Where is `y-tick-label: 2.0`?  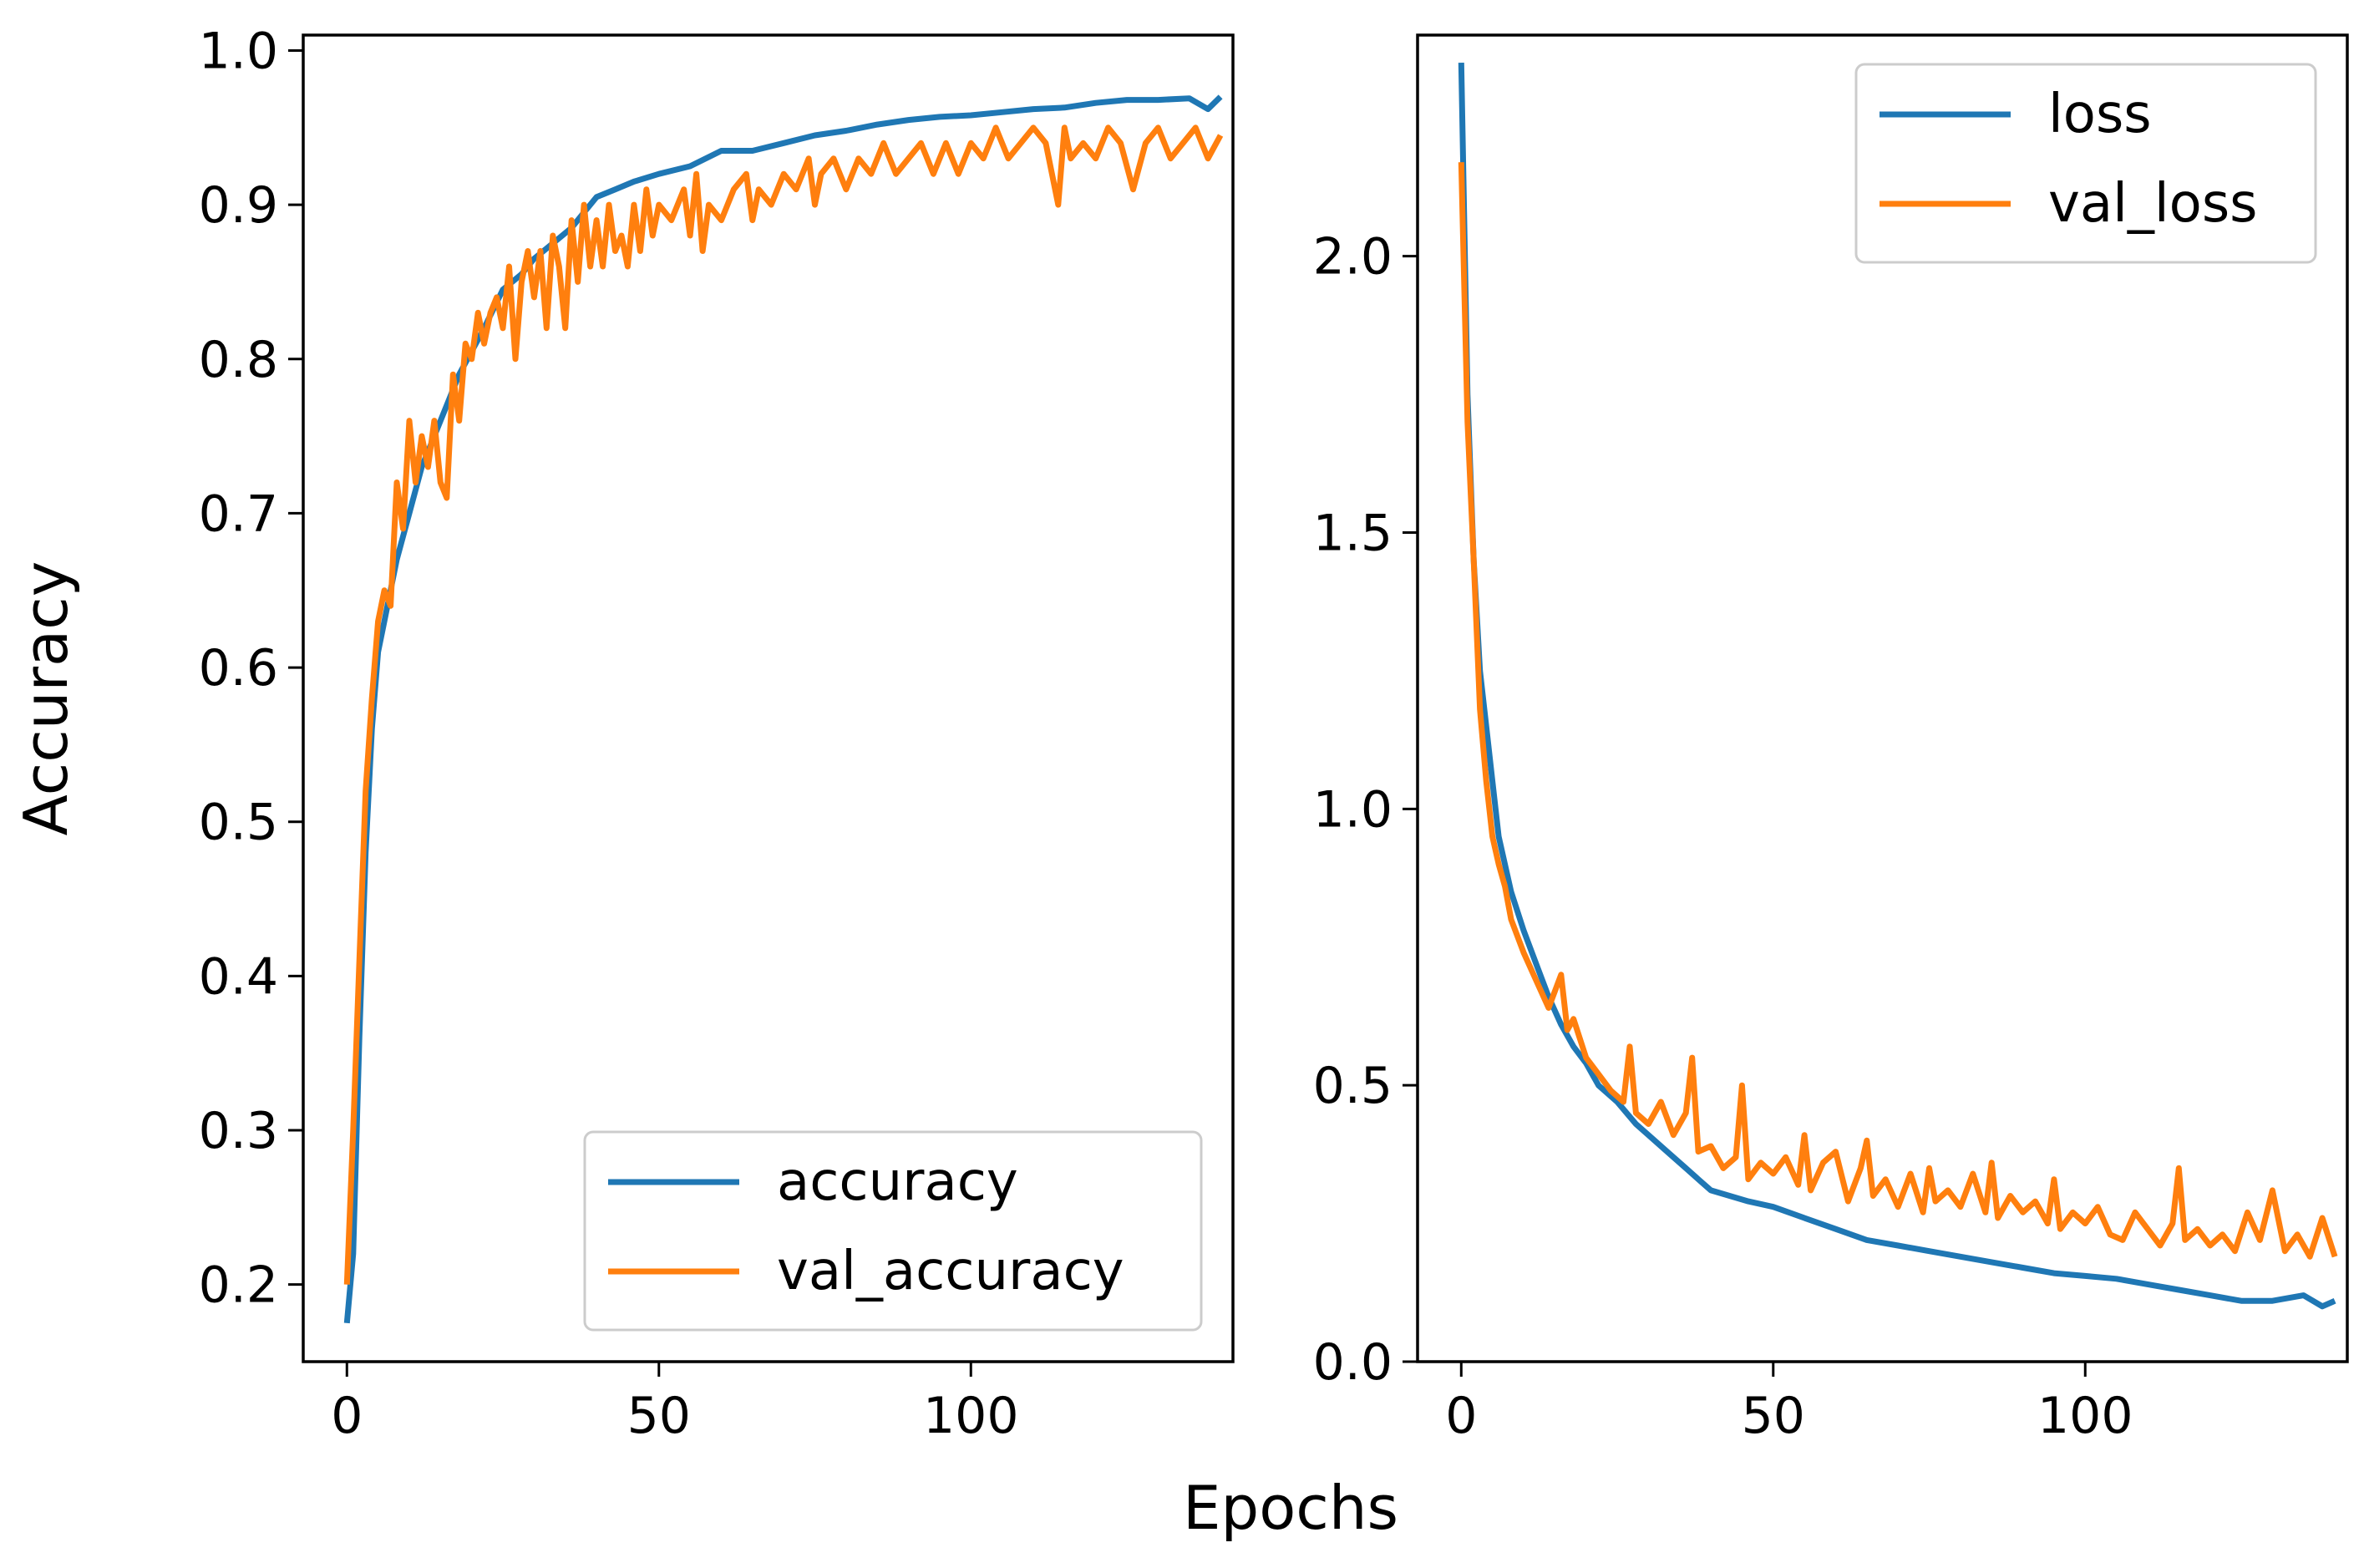 y-tick-label: 2.0 is located at coordinates (1353, 257).